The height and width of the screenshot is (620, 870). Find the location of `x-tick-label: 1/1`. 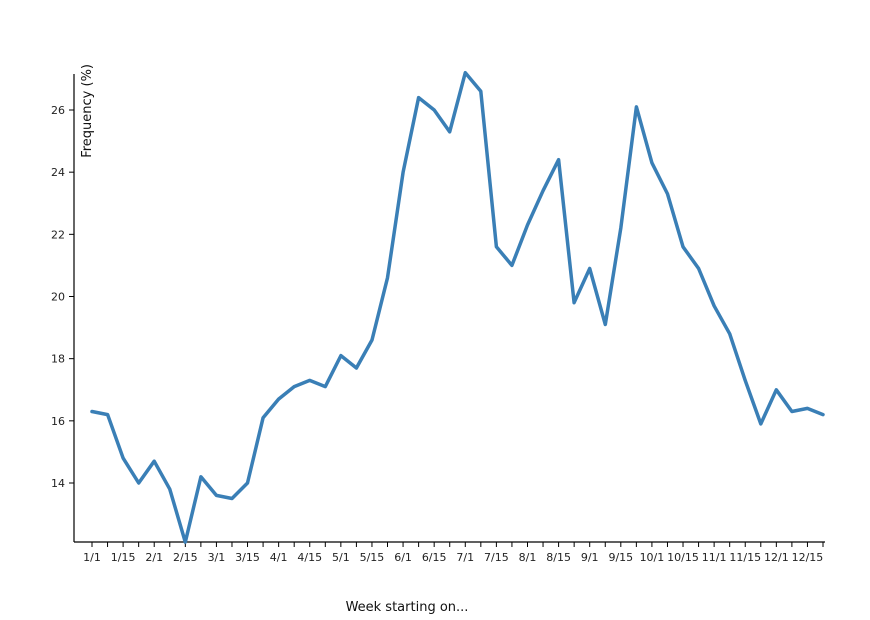

x-tick-label: 1/1 is located at coordinates (92, 557).